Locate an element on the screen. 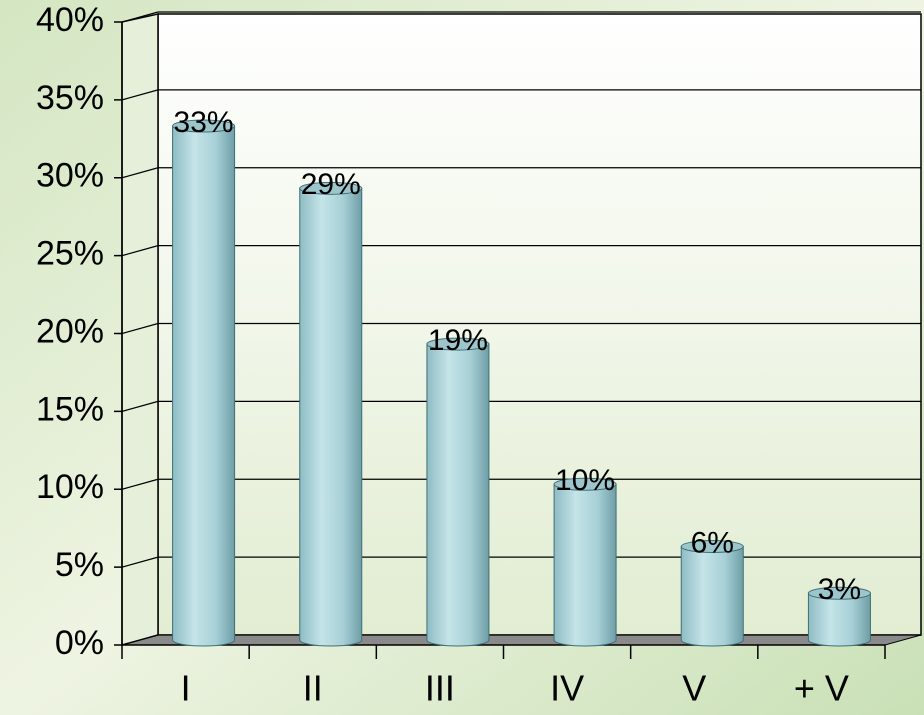 The width and height of the screenshot is (924, 715). value-label: 3% is located at coordinates (839, 589).